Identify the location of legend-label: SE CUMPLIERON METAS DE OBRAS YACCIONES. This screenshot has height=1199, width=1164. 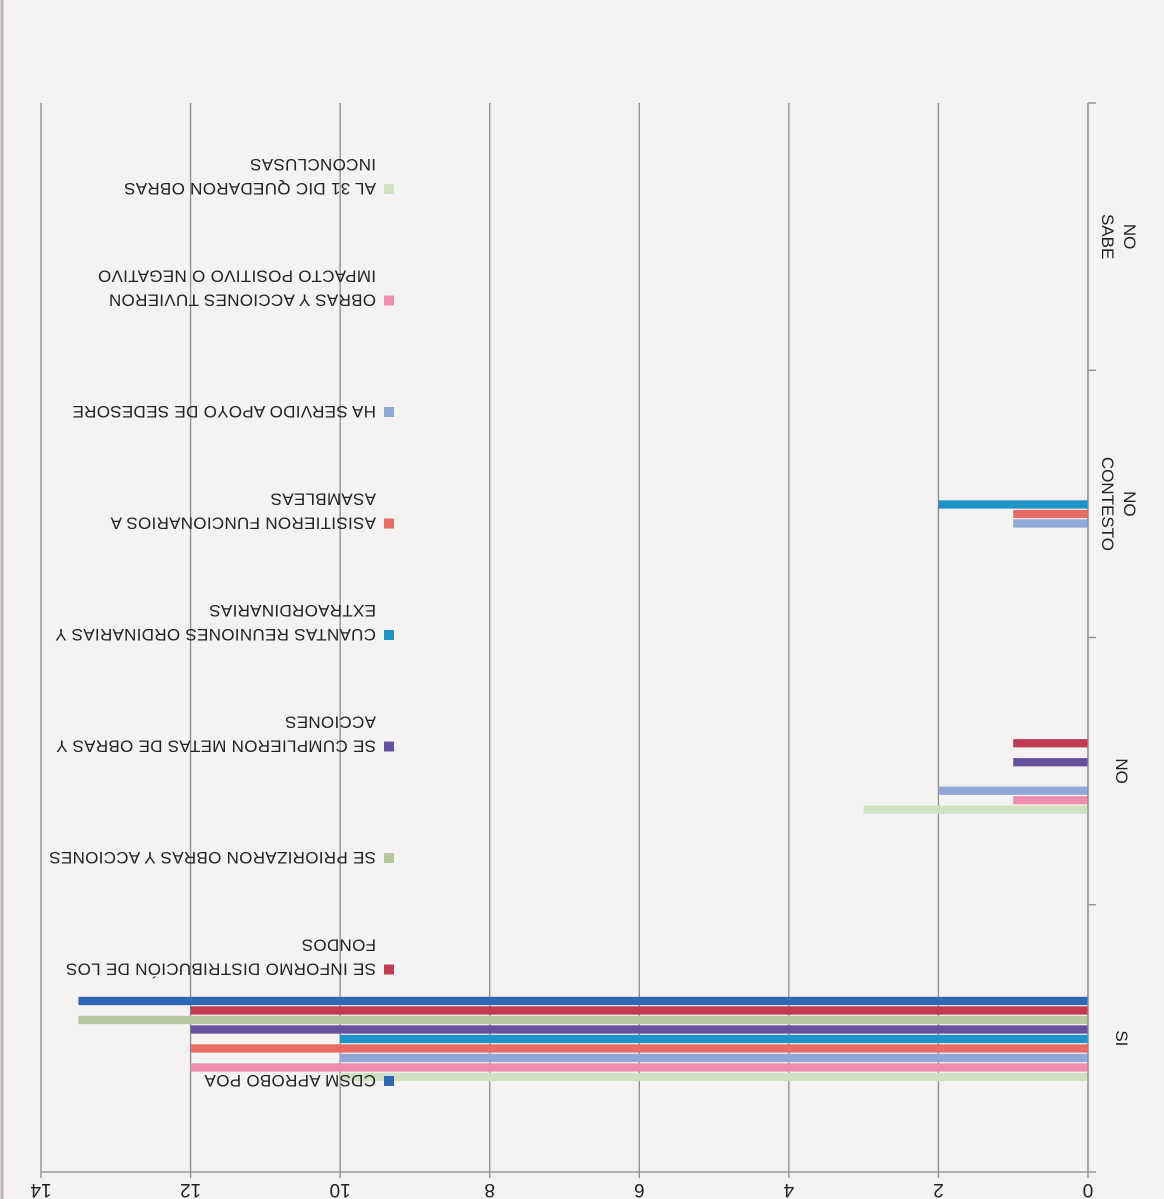
(216, 734).